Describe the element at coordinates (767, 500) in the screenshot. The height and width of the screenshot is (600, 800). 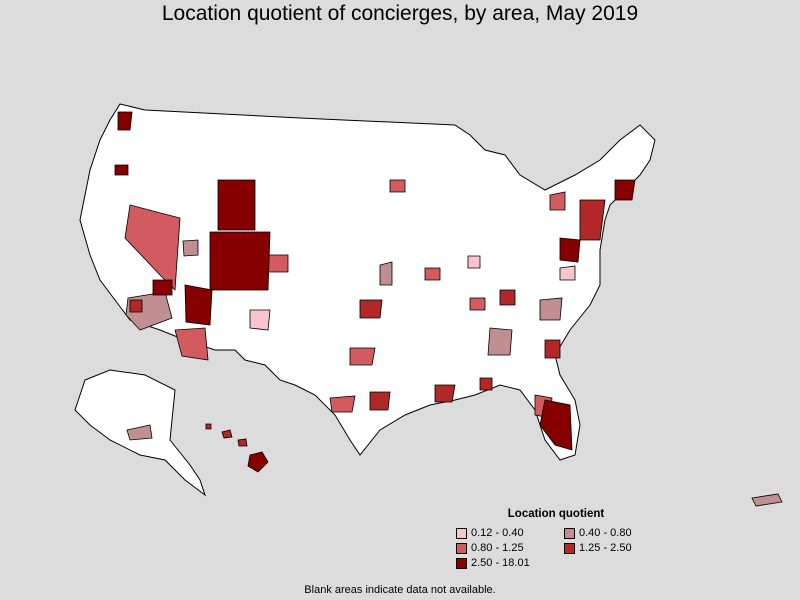
I see `puerto-rico` at that location.